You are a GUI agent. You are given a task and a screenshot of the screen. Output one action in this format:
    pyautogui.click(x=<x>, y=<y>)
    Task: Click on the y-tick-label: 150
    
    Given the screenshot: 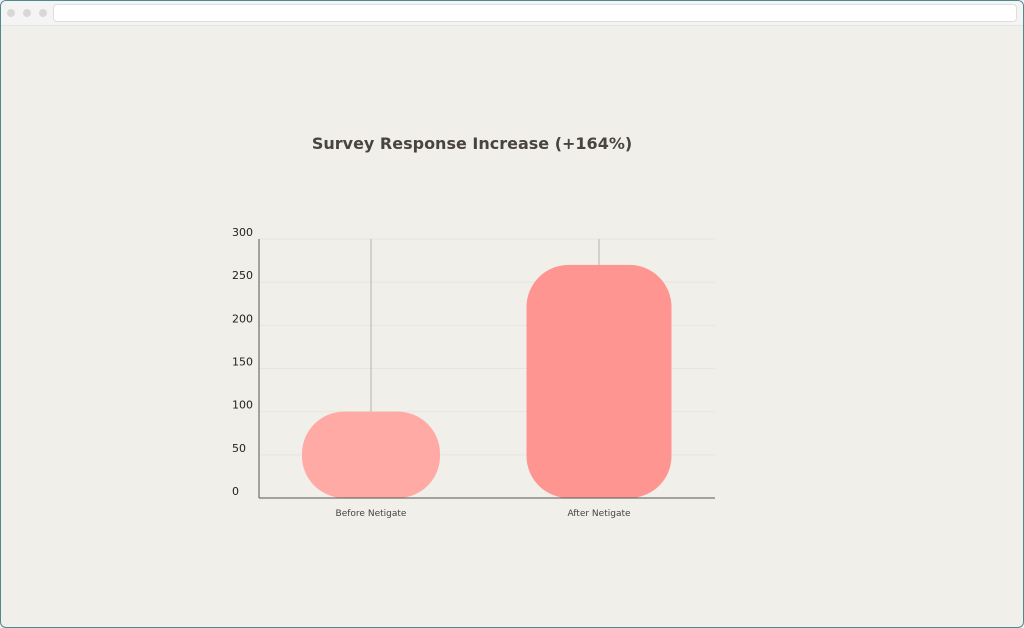 What is the action you would take?
    pyautogui.click(x=242, y=362)
    